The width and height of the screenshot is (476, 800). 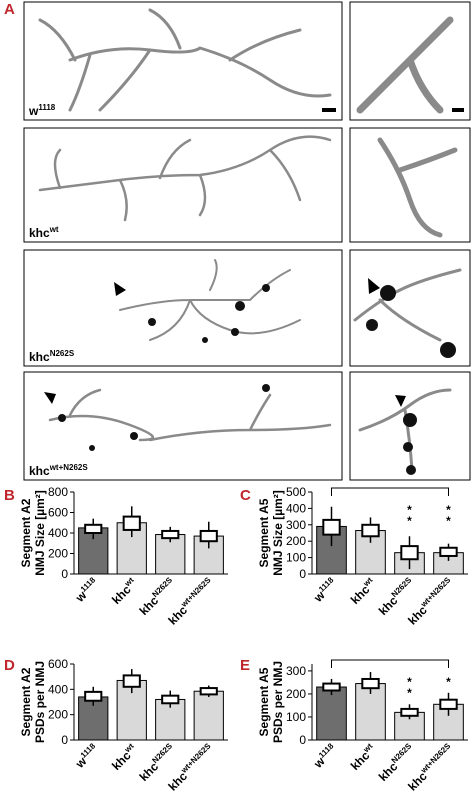 What do you see at coordinates (296, 492) in the screenshot?
I see `y-tick-label: 500` at bounding box center [296, 492].